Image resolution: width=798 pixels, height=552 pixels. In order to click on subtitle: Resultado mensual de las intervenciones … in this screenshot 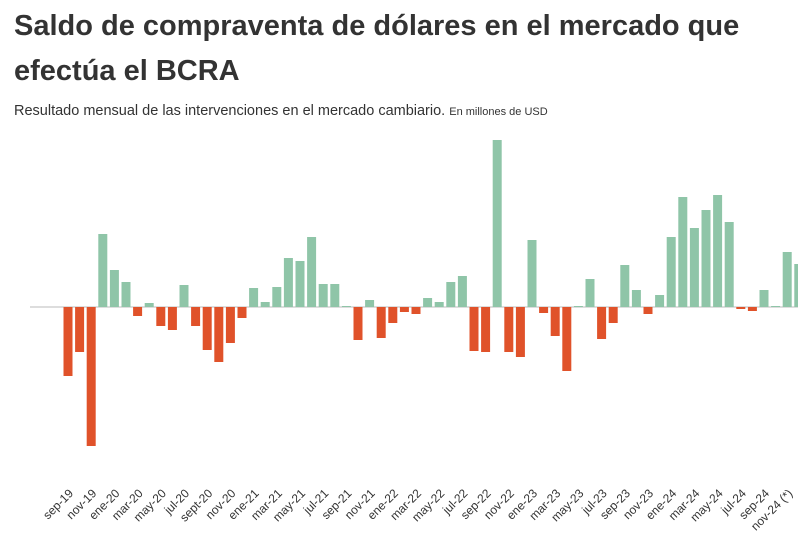, I will do `click(230, 111)`.